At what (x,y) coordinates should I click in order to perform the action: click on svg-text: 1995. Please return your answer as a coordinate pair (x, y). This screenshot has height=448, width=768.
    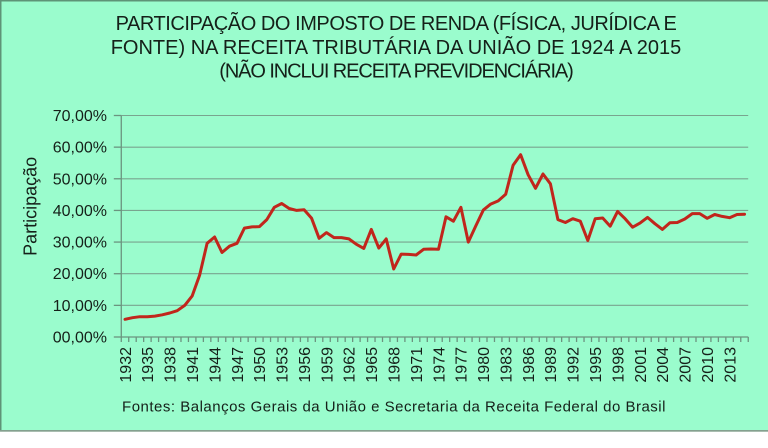
    Looking at the image, I should click on (596, 365).